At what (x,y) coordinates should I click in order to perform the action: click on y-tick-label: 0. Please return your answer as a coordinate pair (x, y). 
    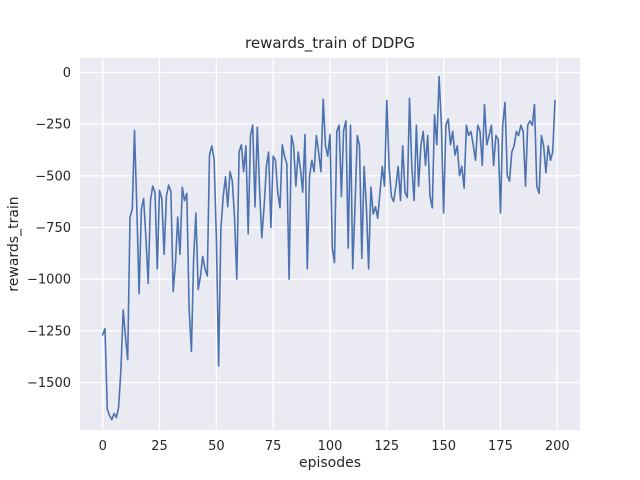
    Looking at the image, I should click on (67, 73).